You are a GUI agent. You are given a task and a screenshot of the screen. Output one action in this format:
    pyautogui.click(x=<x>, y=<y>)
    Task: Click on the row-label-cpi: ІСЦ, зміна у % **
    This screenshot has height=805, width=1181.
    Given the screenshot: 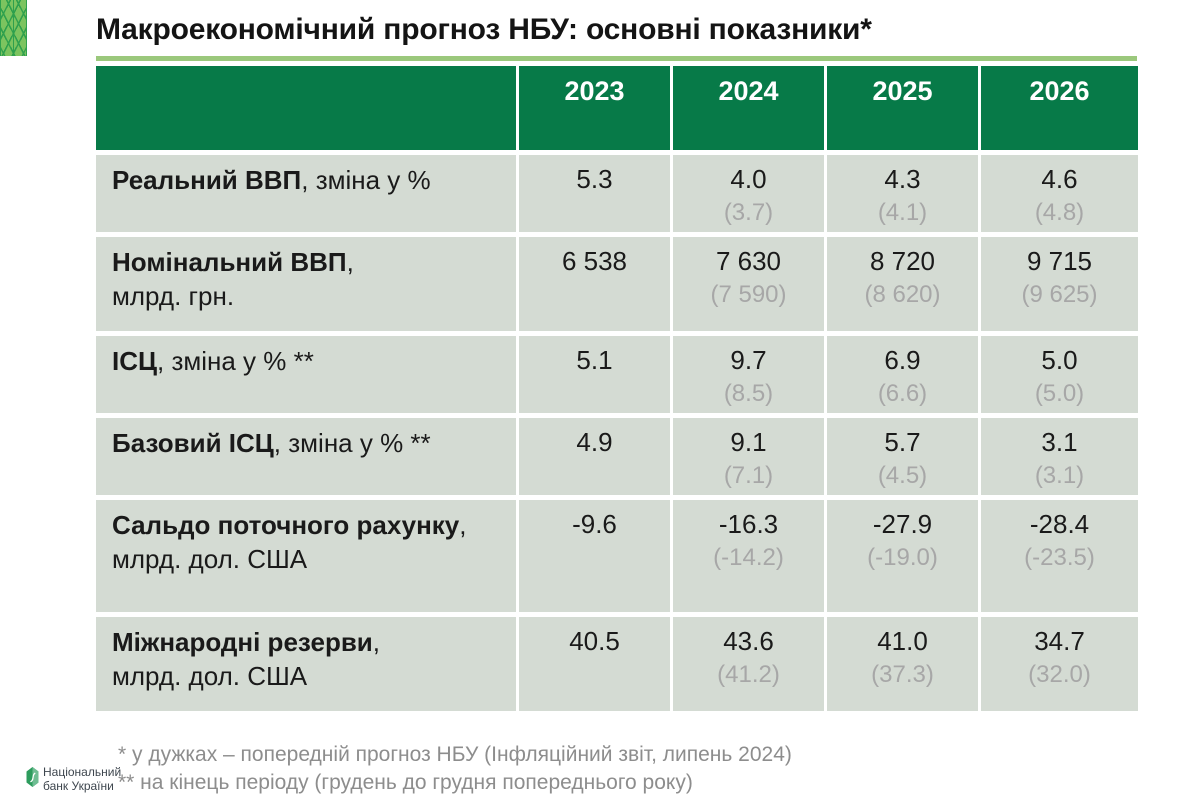 What is the action you would take?
    pyautogui.click(x=306, y=374)
    